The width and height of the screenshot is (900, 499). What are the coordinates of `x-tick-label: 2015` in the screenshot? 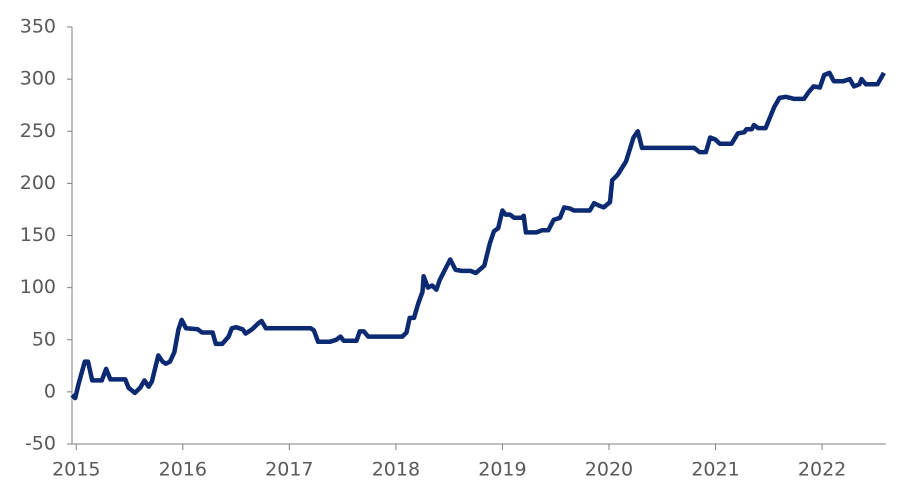 It's located at (76, 470).